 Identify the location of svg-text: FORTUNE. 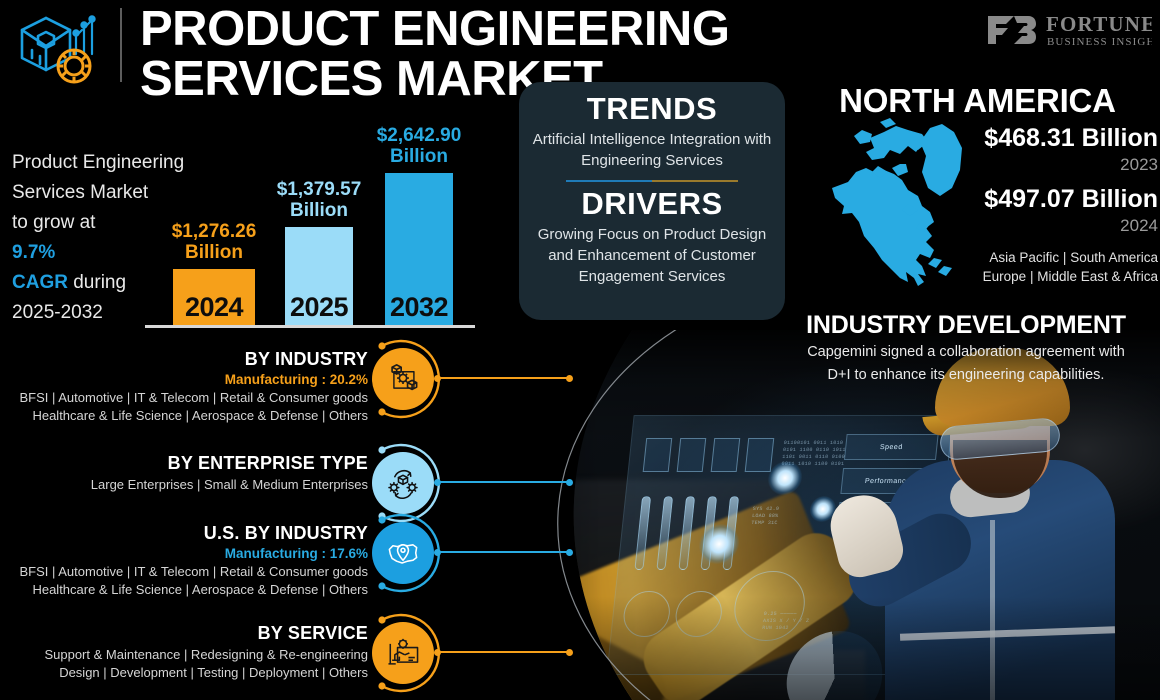
(1099, 24).